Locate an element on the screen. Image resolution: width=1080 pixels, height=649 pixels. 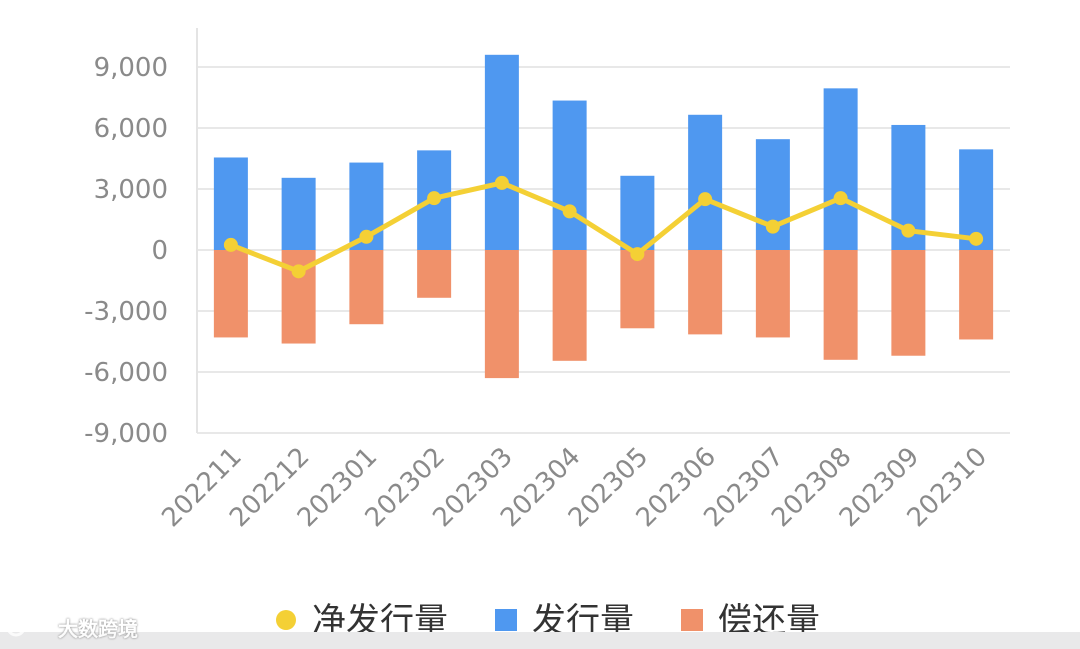
watermark-logo-icon is located at coordinates (27, 626).